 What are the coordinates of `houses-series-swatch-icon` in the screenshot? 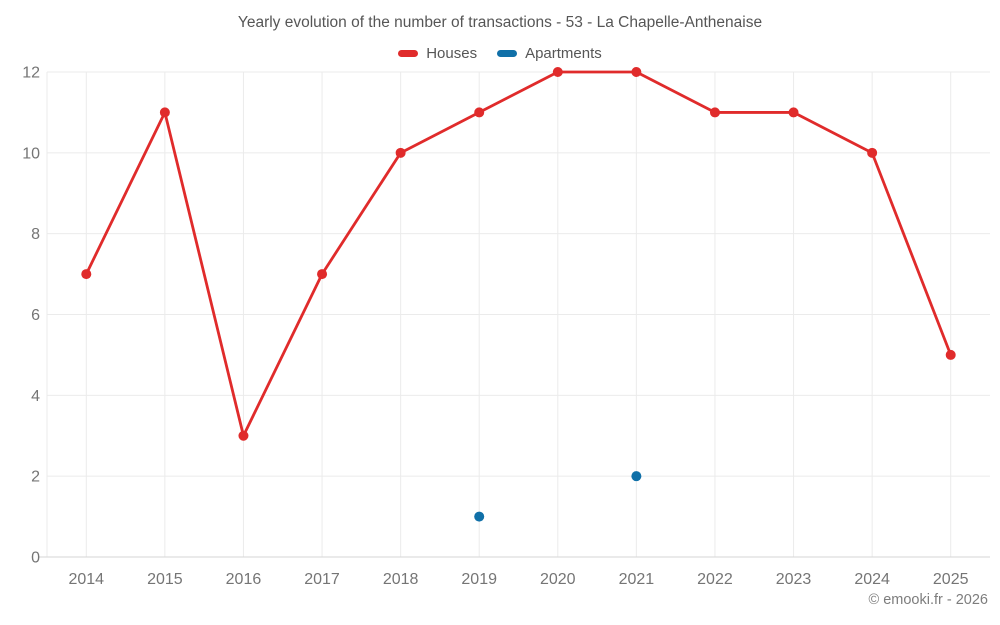 It's located at (408, 53).